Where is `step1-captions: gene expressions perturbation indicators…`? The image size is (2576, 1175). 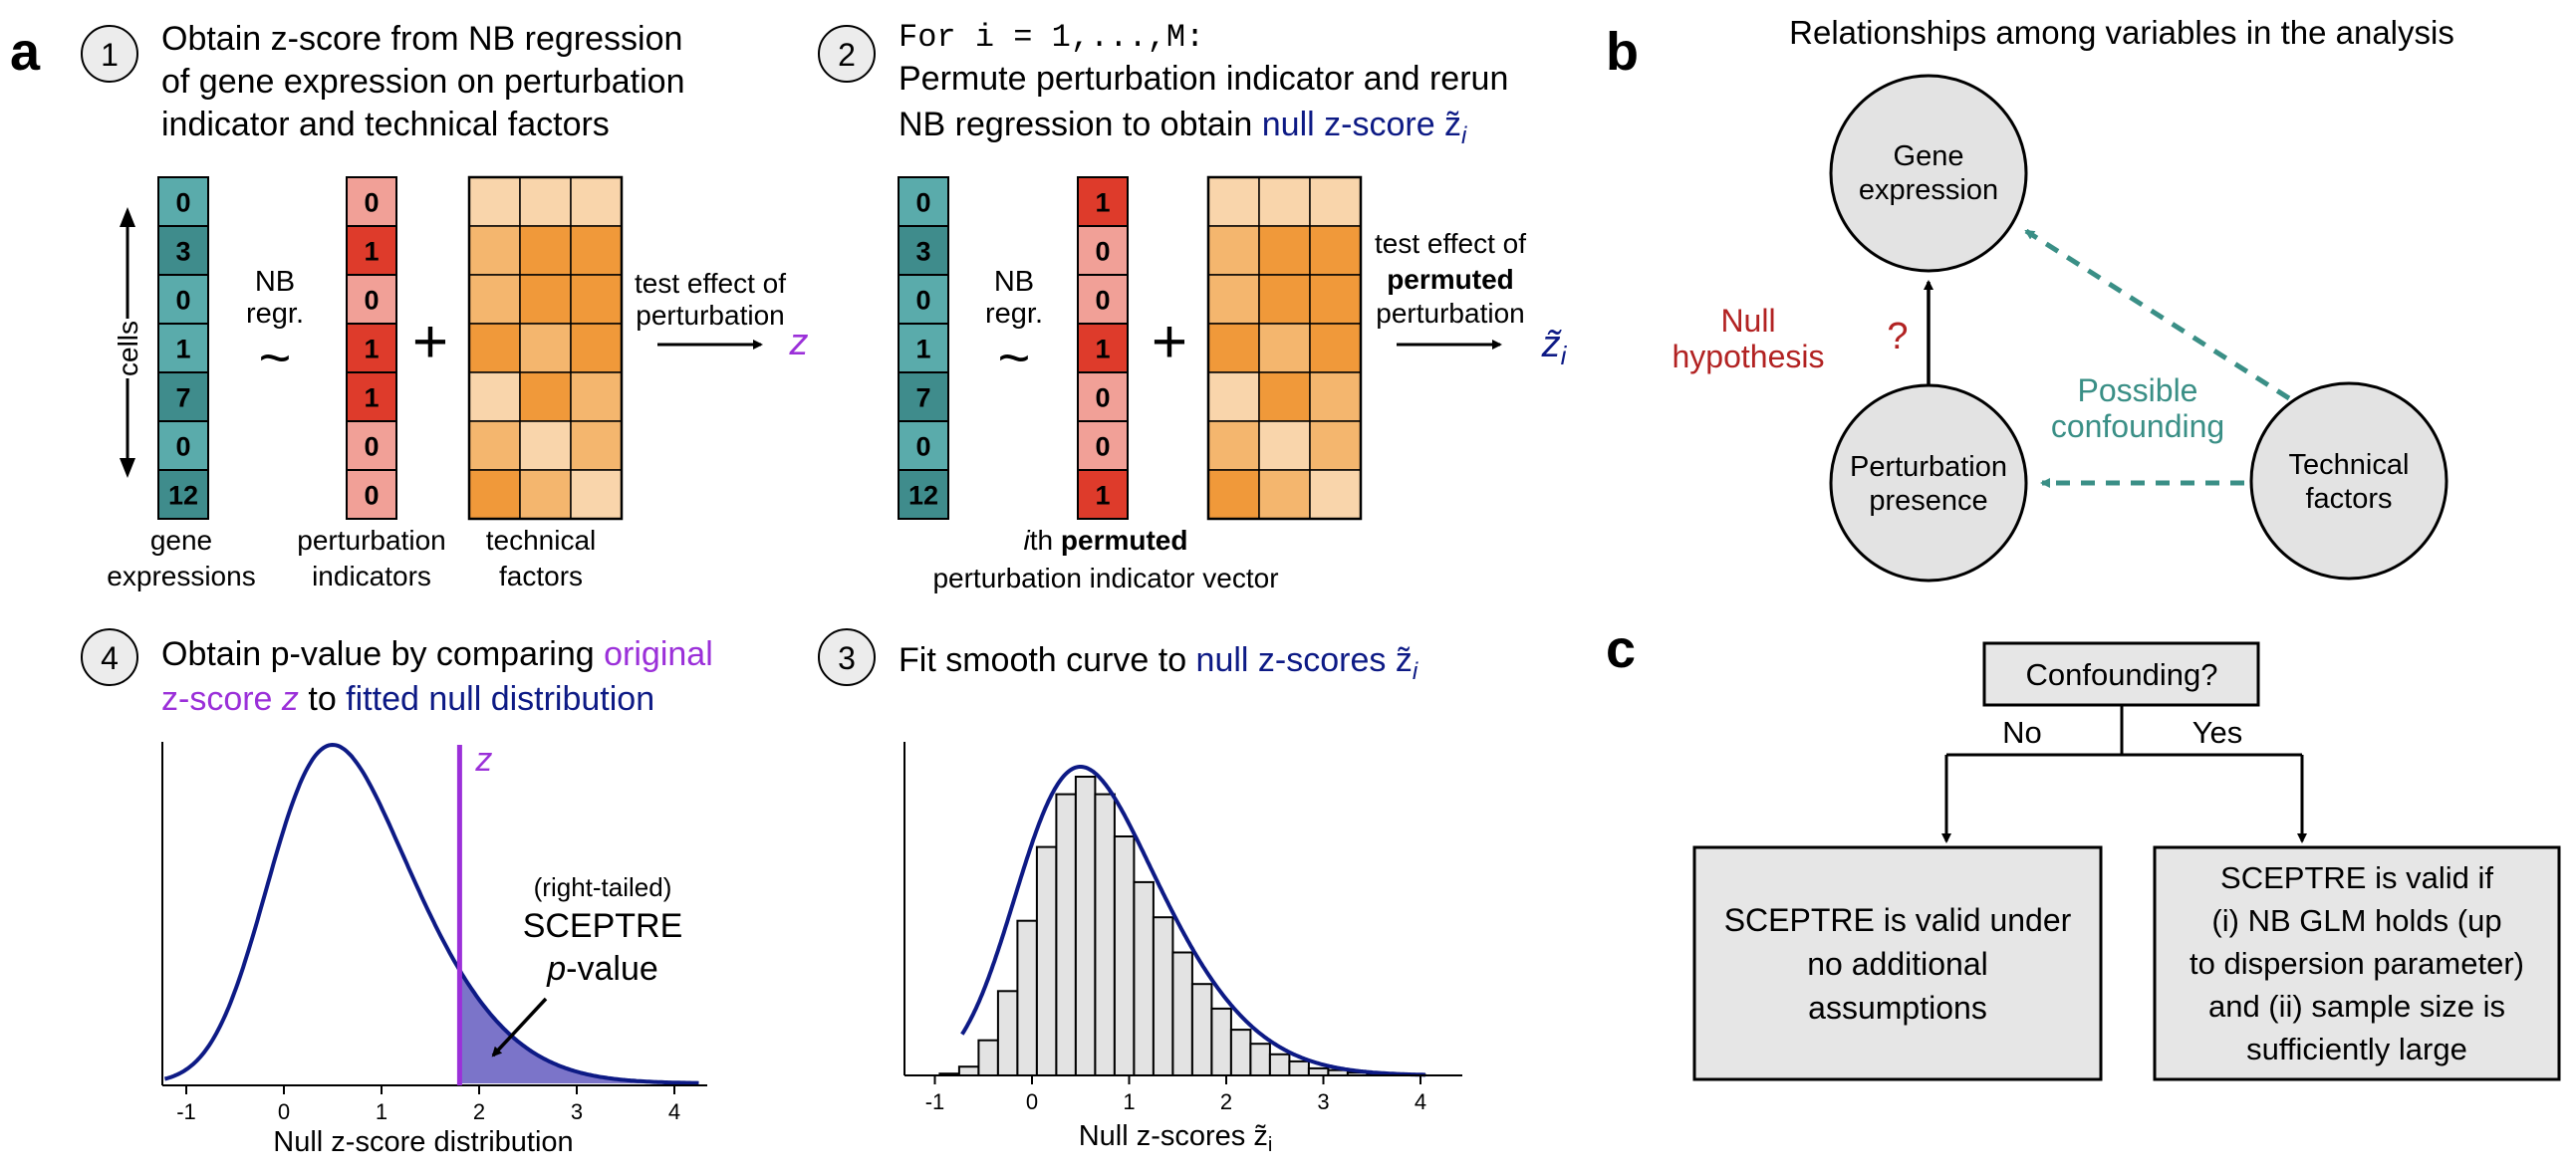 step1-captions: gene expressions perturbation indicators… is located at coordinates (351, 558).